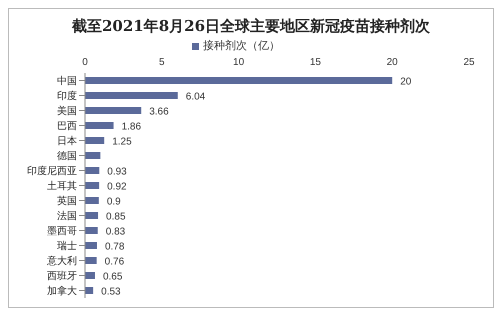 The image size is (500, 314). What do you see at coordinates (469, 62) in the screenshot?
I see `x-tick-label: 25` at bounding box center [469, 62].